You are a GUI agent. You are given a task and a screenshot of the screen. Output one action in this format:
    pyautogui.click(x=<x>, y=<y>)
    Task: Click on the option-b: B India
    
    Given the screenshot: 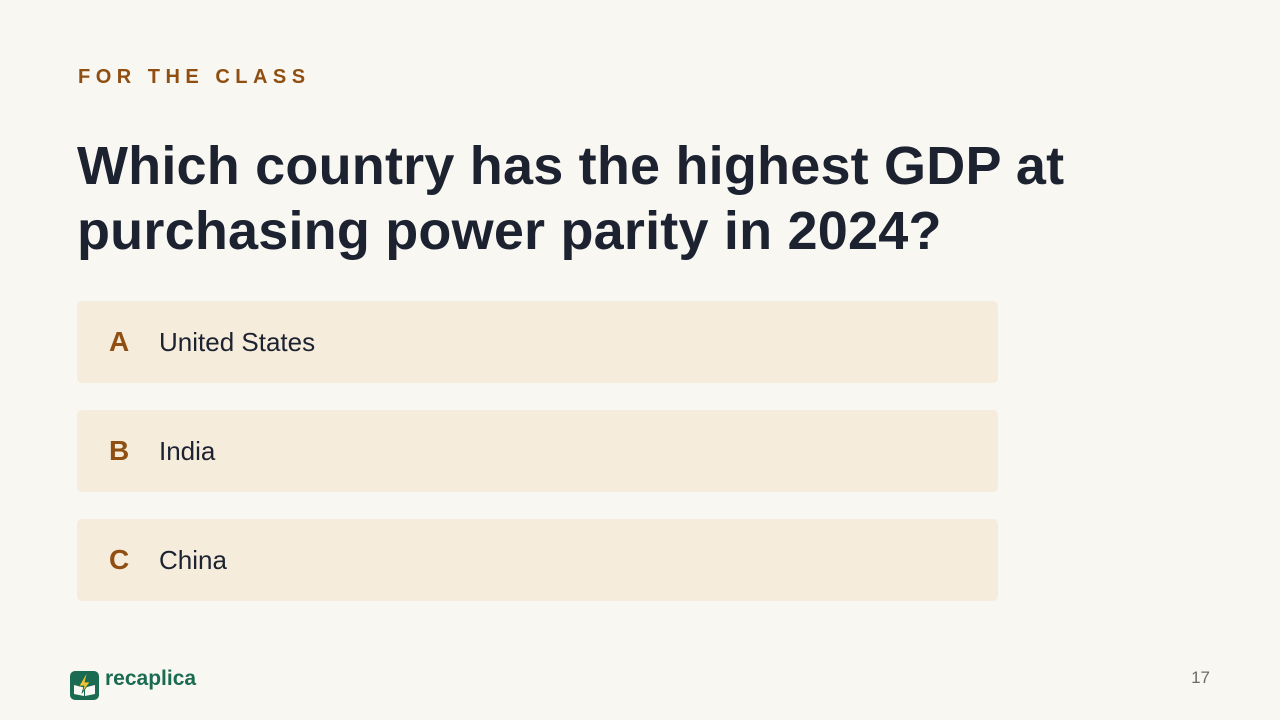 What is the action you would take?
    pyautogui.click(x=537, y=451)
    